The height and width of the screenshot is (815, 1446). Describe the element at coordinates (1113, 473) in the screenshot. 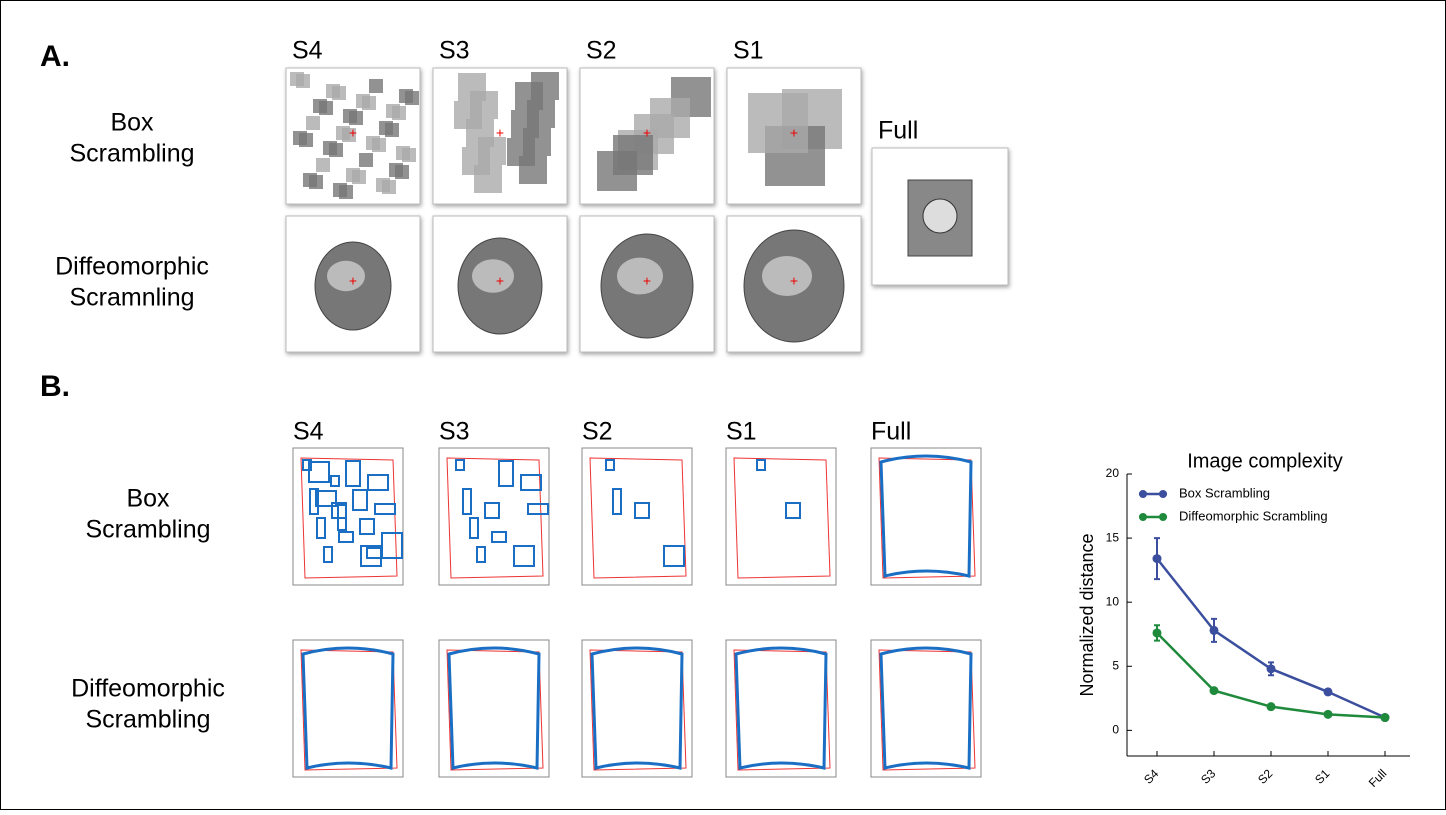

I see `y-tick-label: 20` at that location.